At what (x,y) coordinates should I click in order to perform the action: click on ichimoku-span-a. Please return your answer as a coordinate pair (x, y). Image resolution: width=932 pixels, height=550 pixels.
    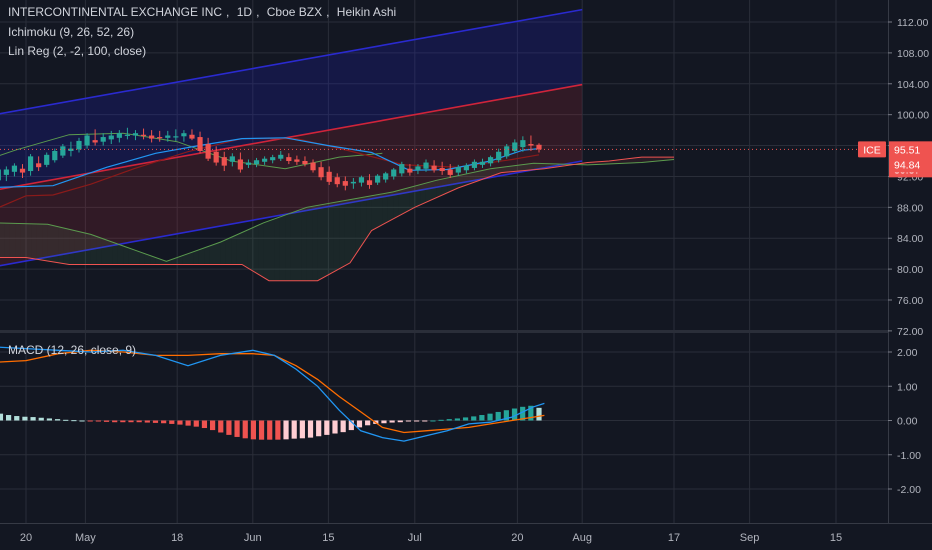
    Looking at the image, I should click on (337, 210).